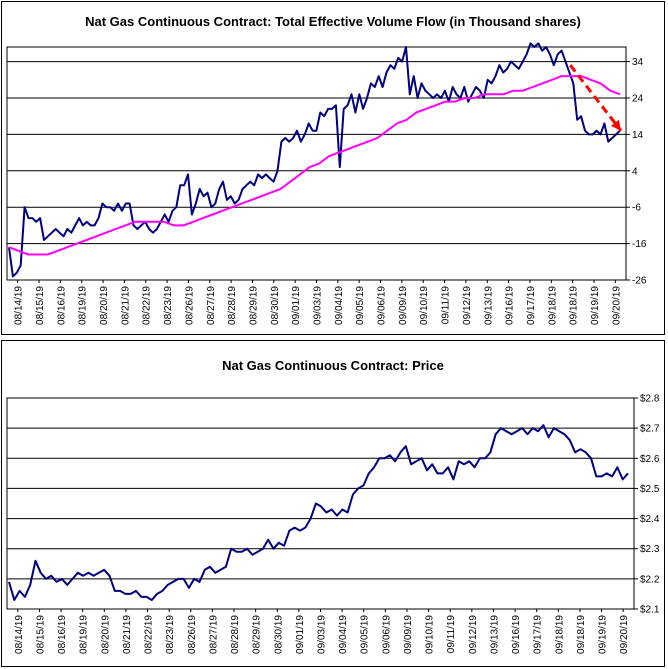 The image size is (668, 669). I want to click on y-tick-label: -26, so click(639, 281).